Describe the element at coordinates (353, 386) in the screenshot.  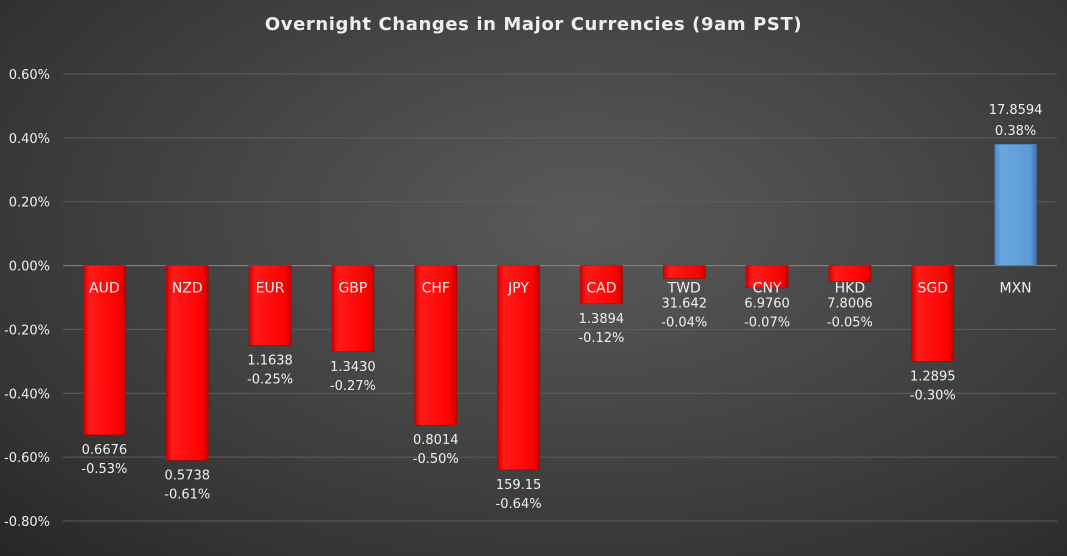
I see `percent-label: -0.27%` at that location.